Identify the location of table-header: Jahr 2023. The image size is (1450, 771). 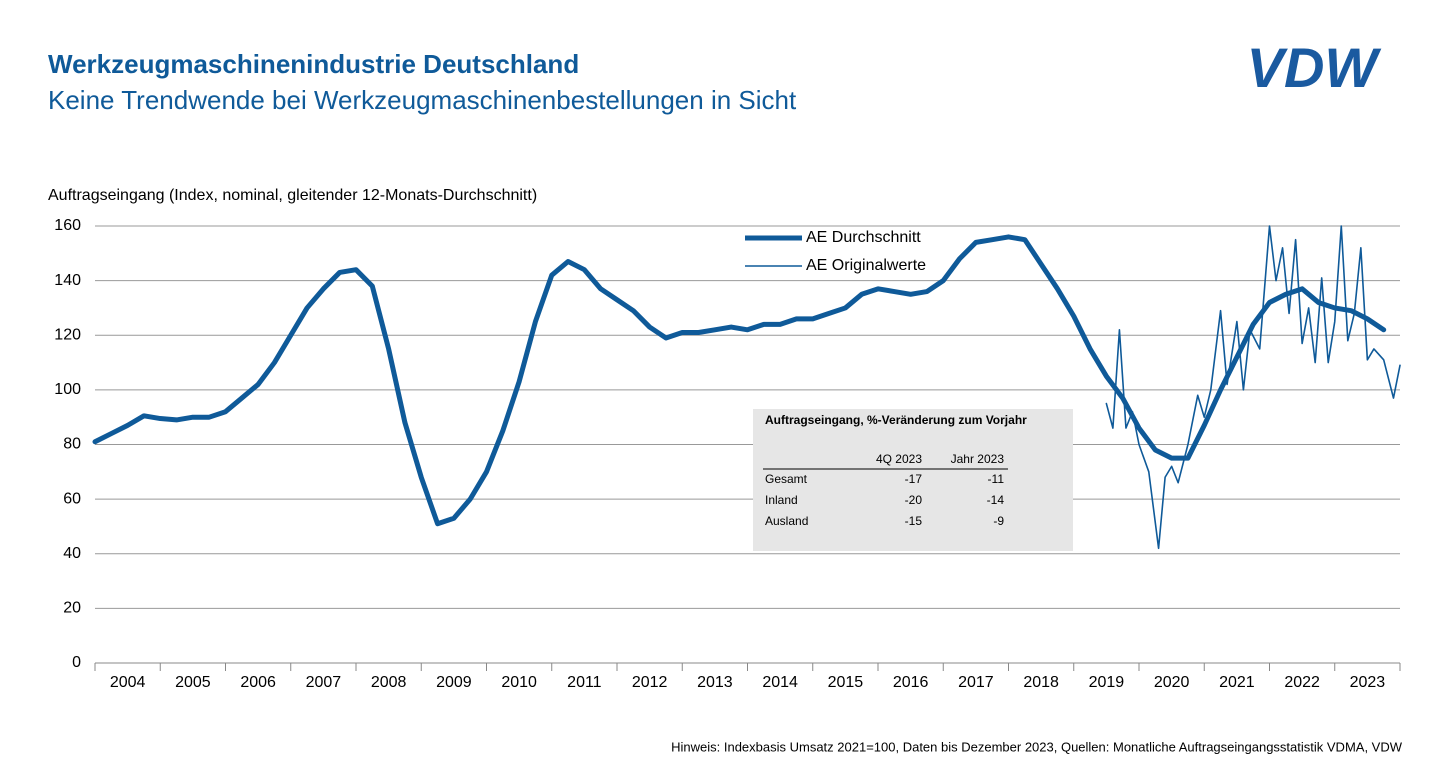
(978, 459).